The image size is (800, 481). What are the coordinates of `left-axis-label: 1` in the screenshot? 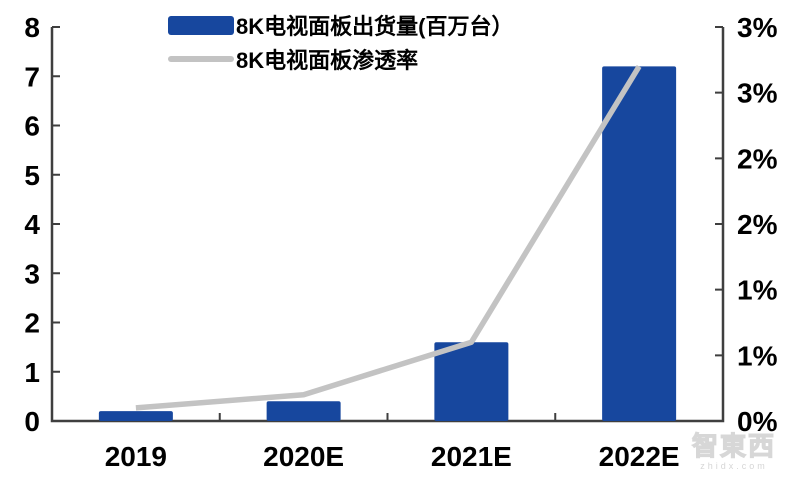 It's located at (32, 372).